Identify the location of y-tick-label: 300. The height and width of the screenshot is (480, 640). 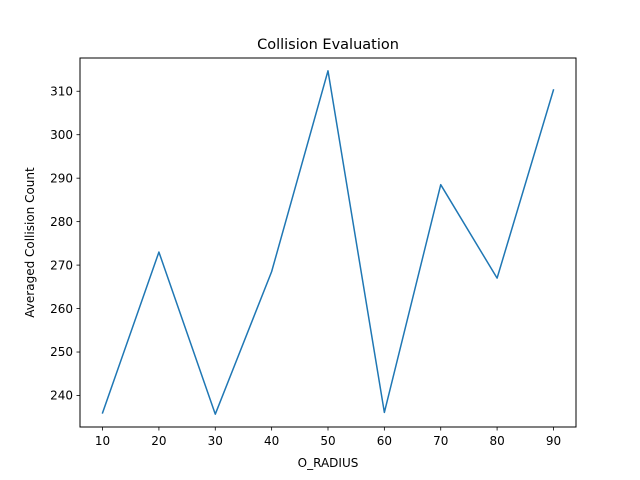
(61, 135).